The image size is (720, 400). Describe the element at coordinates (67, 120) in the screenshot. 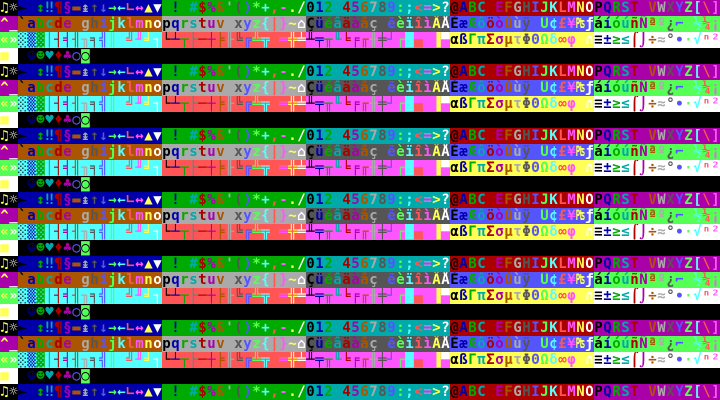

I see `char-cell: ♣` at that location.